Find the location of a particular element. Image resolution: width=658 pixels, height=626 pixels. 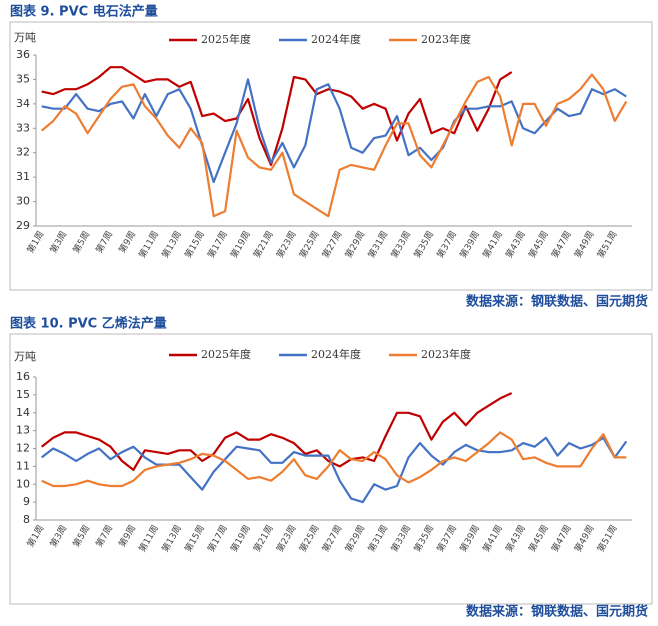

y-tick-label: 12 is located at coordinates (23, 448).